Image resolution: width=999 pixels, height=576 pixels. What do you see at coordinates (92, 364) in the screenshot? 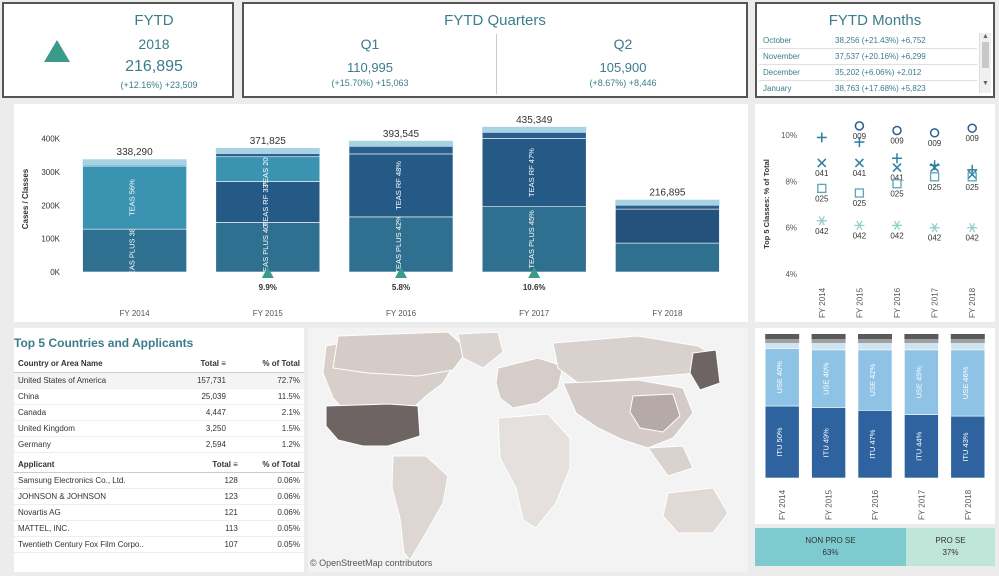
I see `col-header-country: Country or Area Name` at bounding box center [92, 364].